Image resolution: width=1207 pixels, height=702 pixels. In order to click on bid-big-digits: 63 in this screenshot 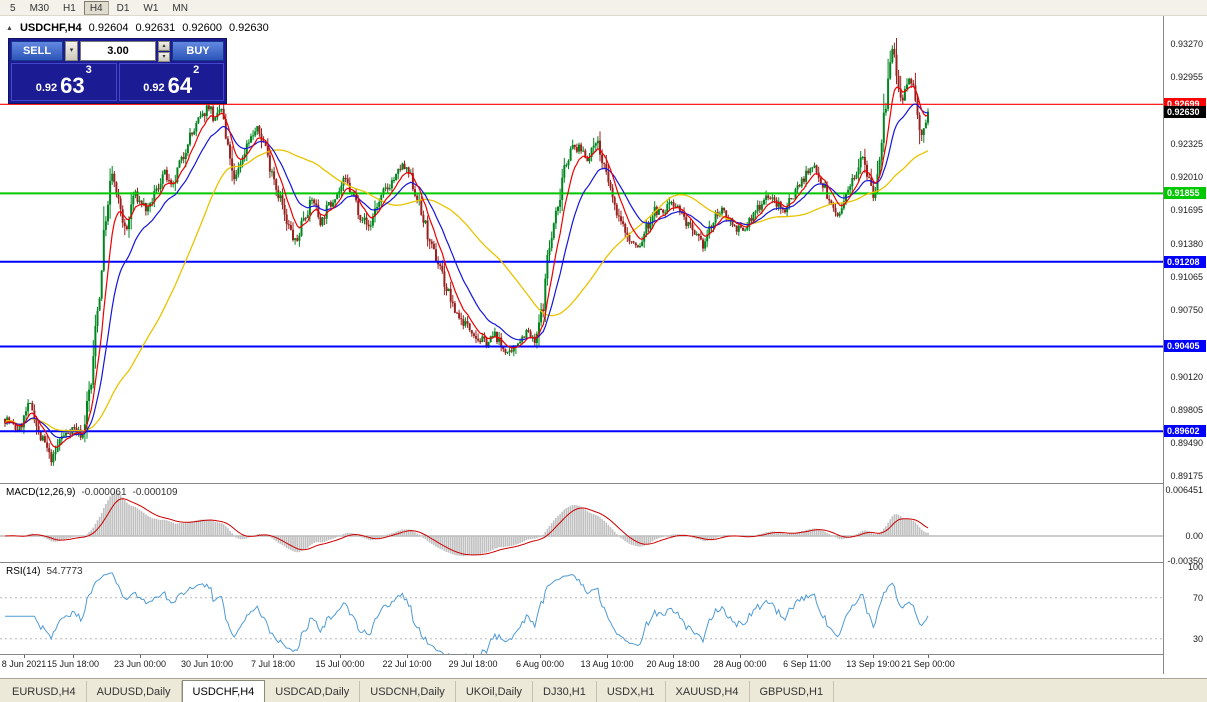, I will do `click(72, 86)`.